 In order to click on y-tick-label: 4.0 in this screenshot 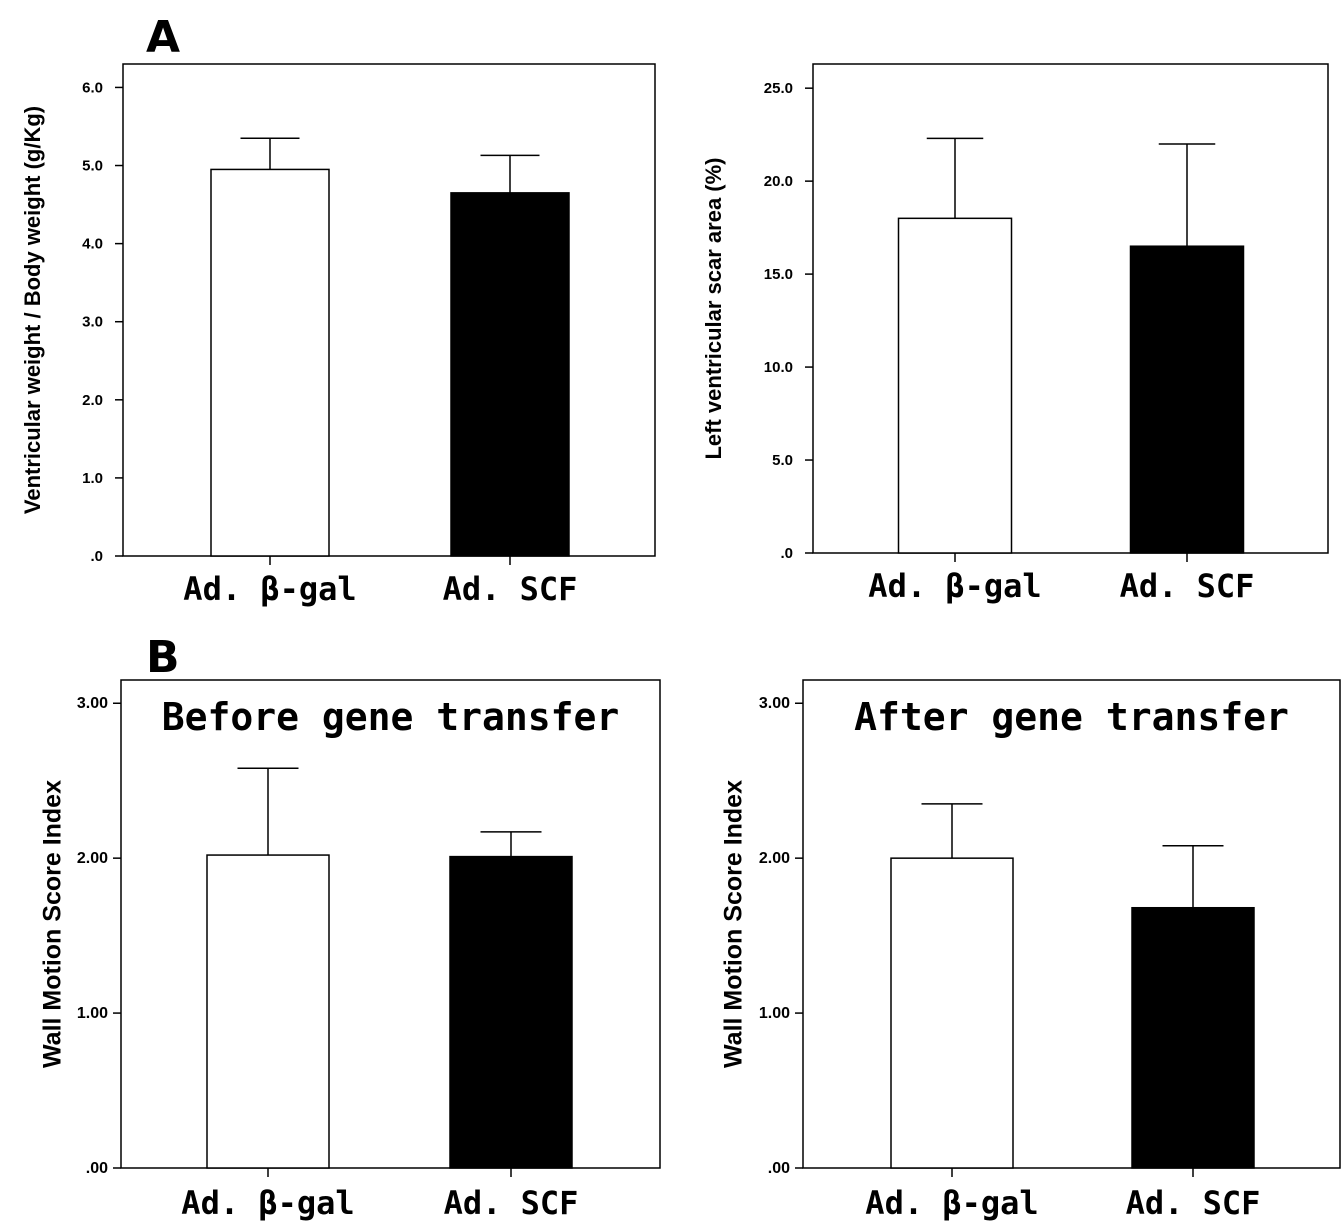, I will do `click(92, 244)`.